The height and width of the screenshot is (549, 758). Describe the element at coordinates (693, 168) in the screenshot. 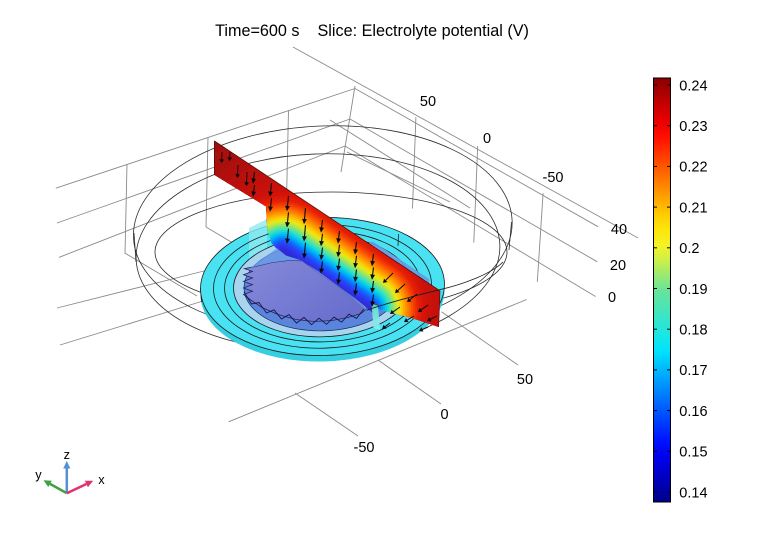

I see `svg-text: 0.22` at that location.